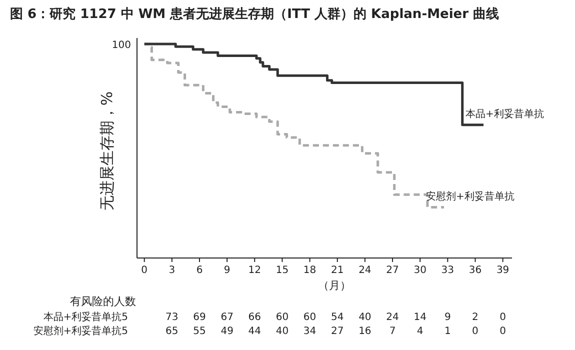 Image resolution: width=575 pixels, height=350 pixels. I want to click on x-tick-label: 15, so click(282, 270).